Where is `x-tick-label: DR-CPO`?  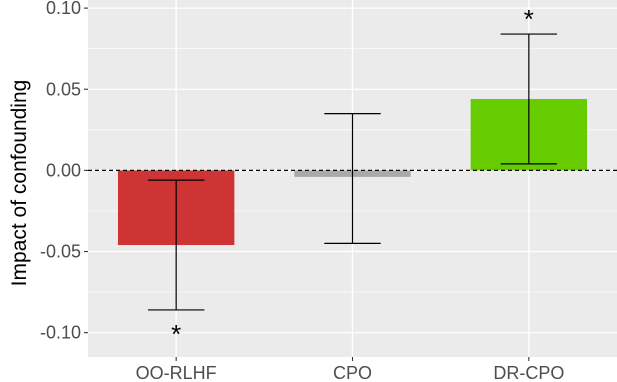 x-tick-label: DR-CPO is located at coordinates (528, 372).